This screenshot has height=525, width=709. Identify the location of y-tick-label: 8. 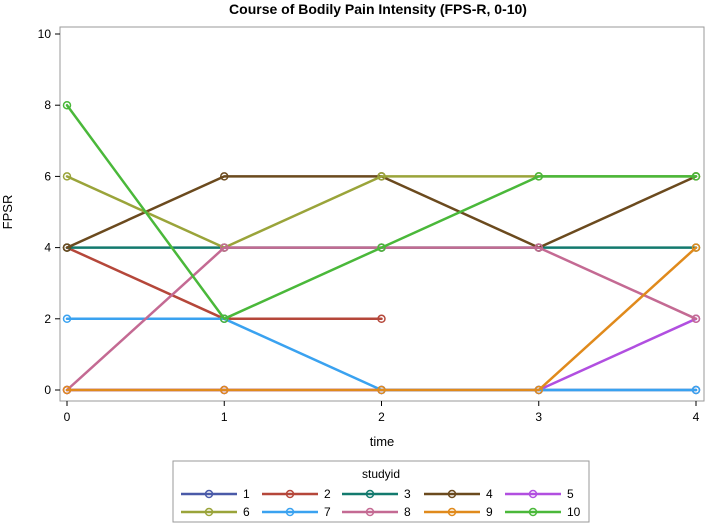
(47, 105).